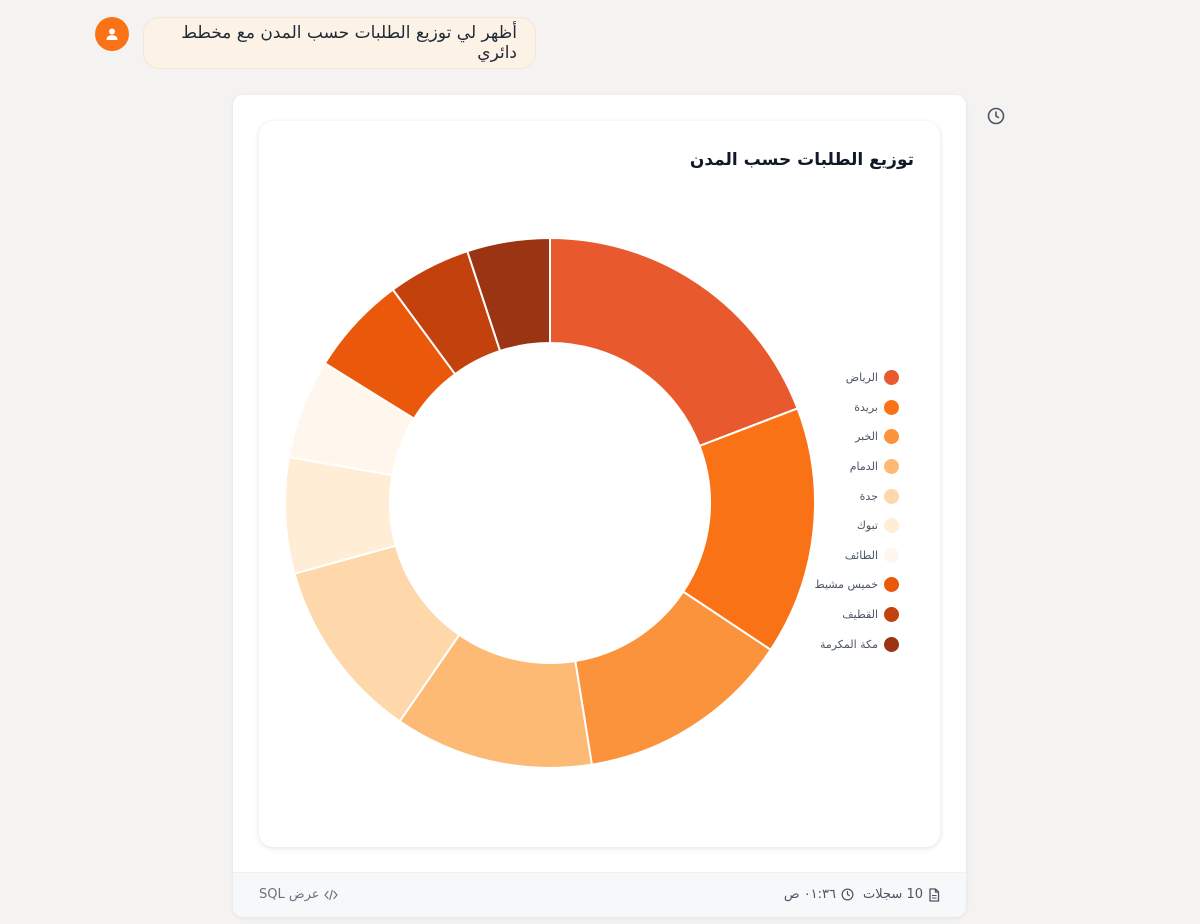 The image size is (1200, 924). Describe the element at coordinates (809, 894) in the screenshot. I see `time-label: ٠١:٣٦ ص` at that location.